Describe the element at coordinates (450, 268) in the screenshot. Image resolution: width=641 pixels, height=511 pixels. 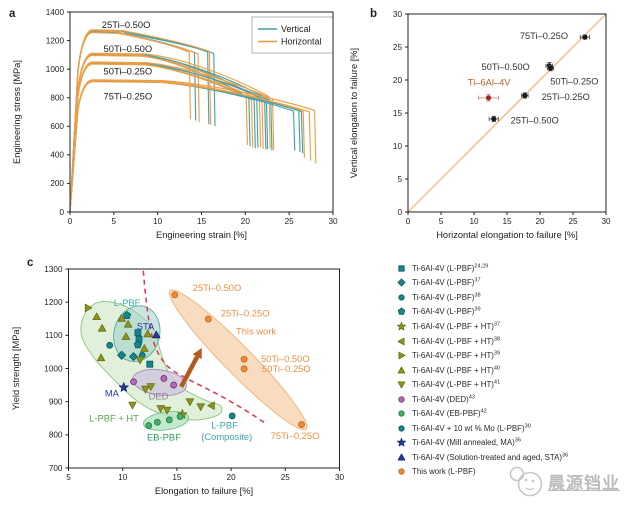
I see `legend-item-label: Ti-6Al-4V (L-PBF)24,29` at that location.